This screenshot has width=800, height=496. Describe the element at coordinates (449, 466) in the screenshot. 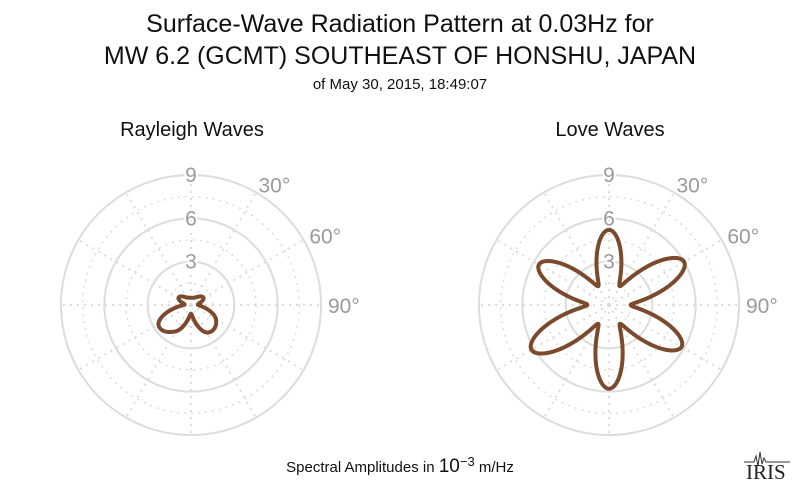

I see `caption-base: 10` at that location.